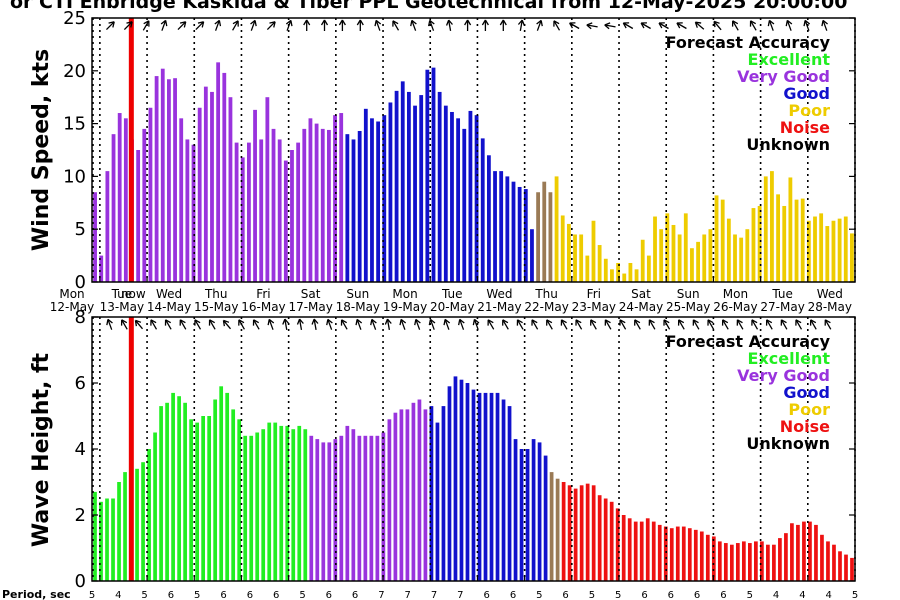 Image resolution: width=900 pixels, height=600 pixels. What do you see at coordinates (452, 294) in the screenshot?
I see `day-name: Tue` at bounding box center [452, 294].